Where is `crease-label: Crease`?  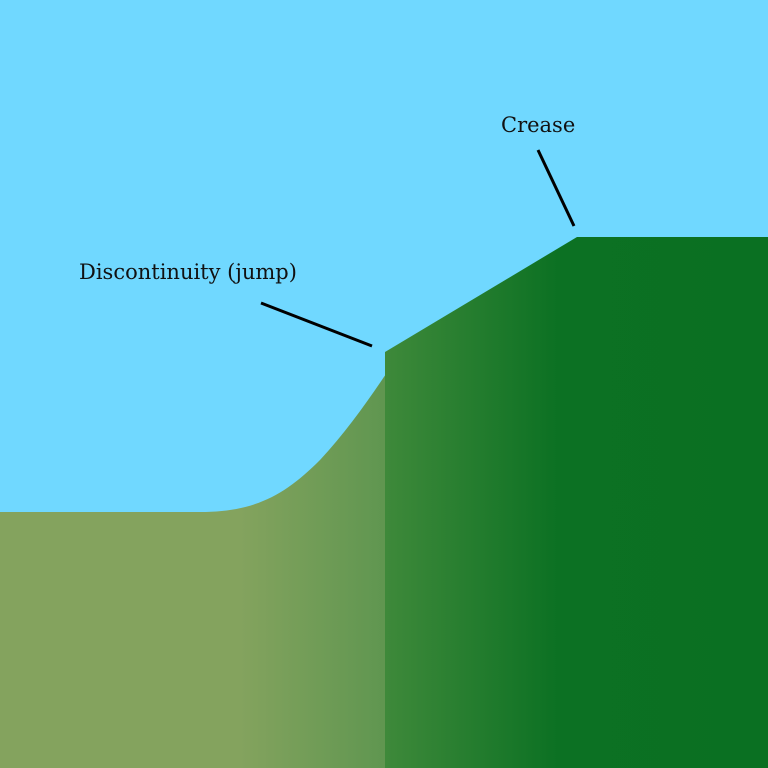 crease-label: Crease is located at coordinates (538, 125).